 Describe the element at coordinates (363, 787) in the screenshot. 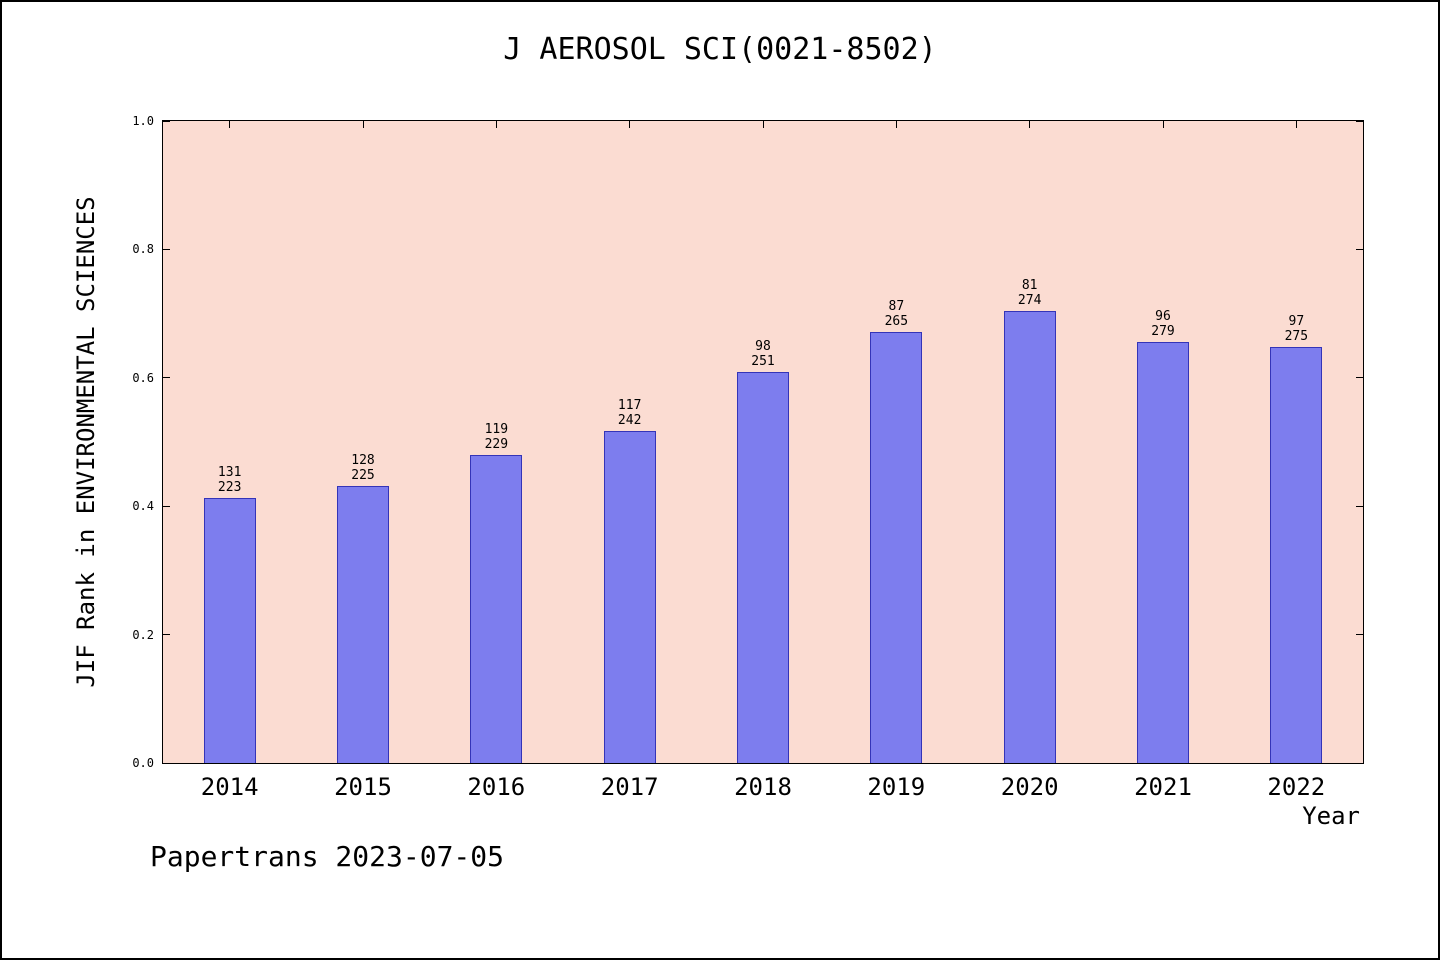

I see `x-tick-label: 2015` at that location.